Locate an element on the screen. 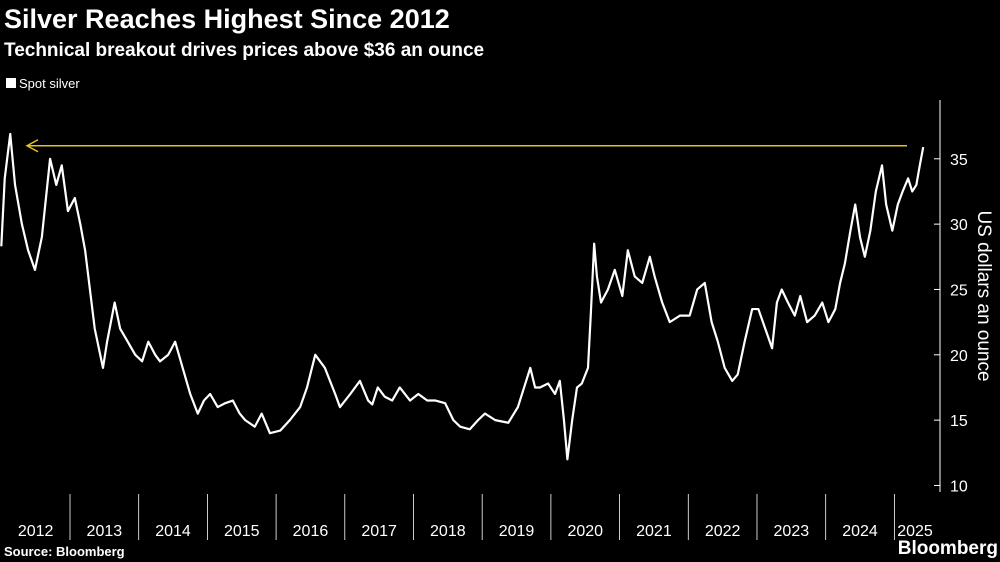  x-tick-label: 2018 is located at coordinates (448, 531).